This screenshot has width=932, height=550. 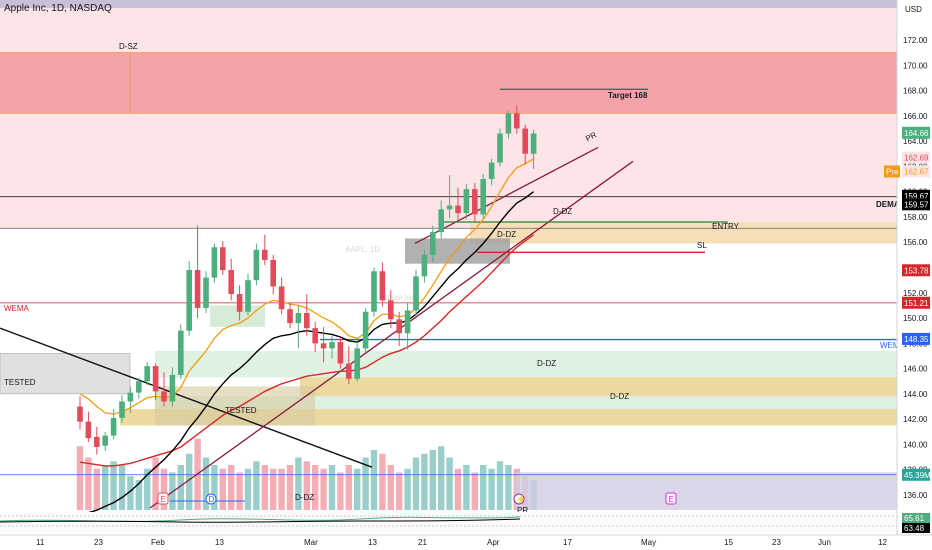 What do you see at coordinates (163, 499) in the screenshot?
I see `earnings-marker-text: E` at bounding box center [163, 499].